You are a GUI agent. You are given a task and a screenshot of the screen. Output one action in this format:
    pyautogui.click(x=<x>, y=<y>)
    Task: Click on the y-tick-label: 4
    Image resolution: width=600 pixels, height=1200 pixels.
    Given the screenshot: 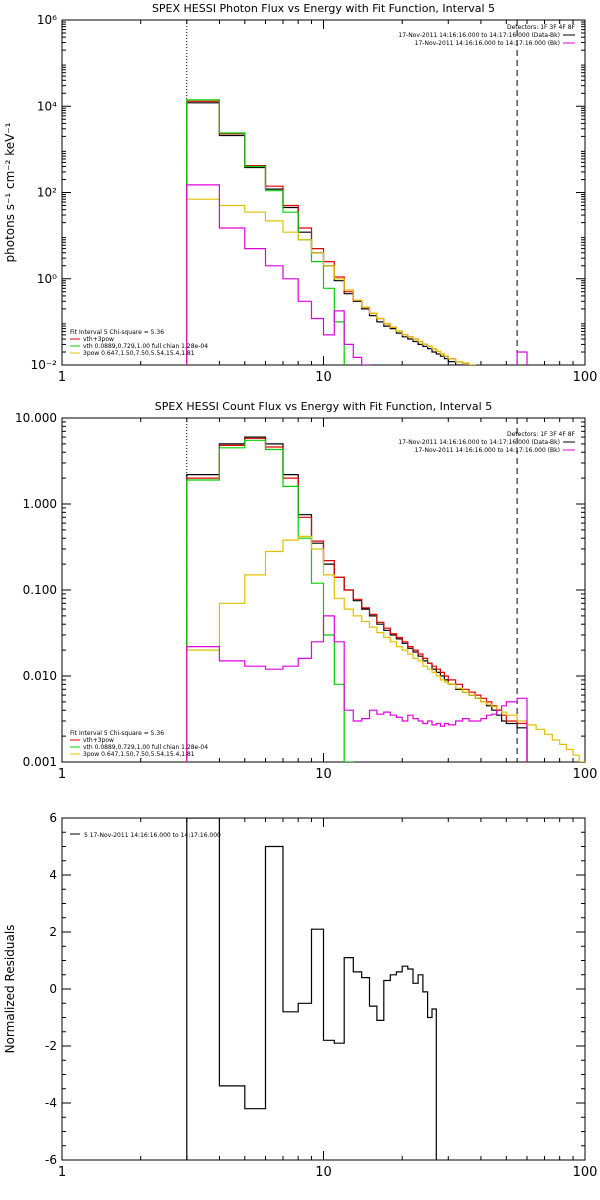 What is the action you would take?
    pyautogui.click(x=53, y=875)
    